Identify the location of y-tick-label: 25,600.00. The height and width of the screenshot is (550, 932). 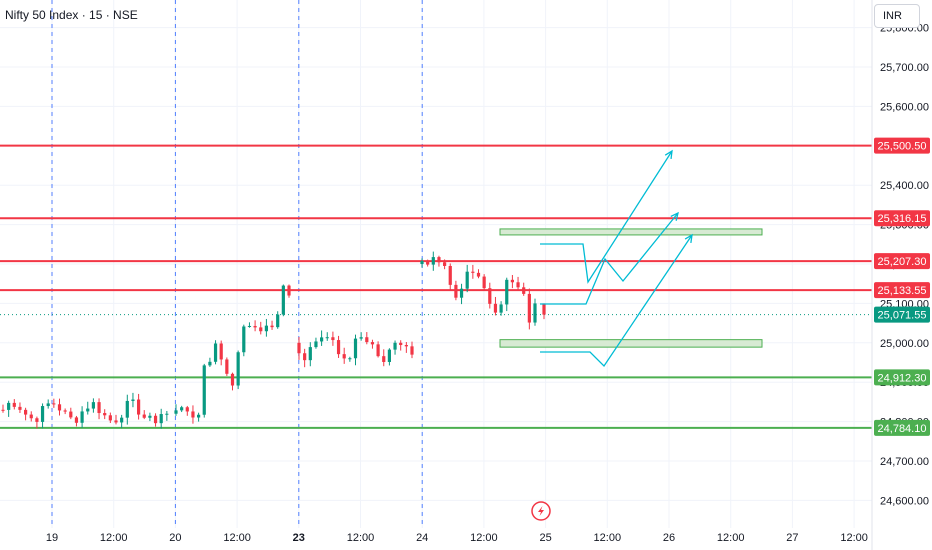
(904, 107).